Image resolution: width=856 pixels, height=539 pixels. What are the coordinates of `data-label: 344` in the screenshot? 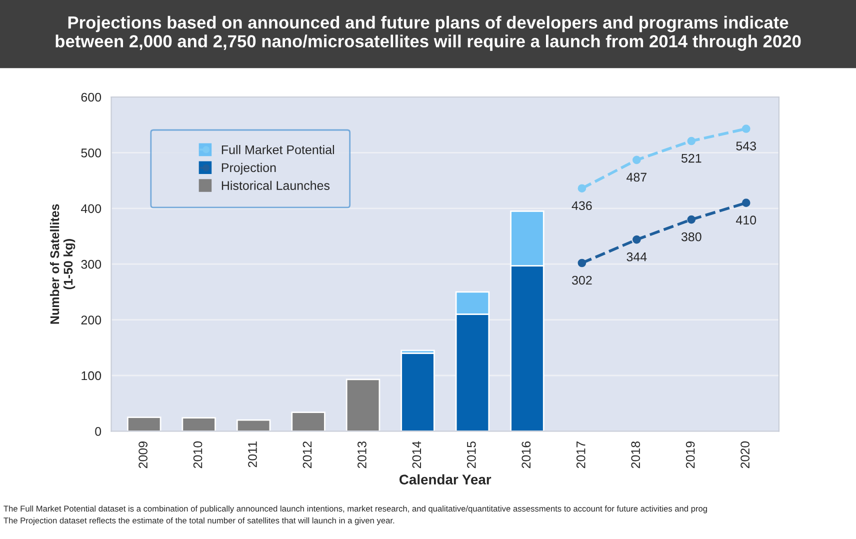 It's located at (636, 257).